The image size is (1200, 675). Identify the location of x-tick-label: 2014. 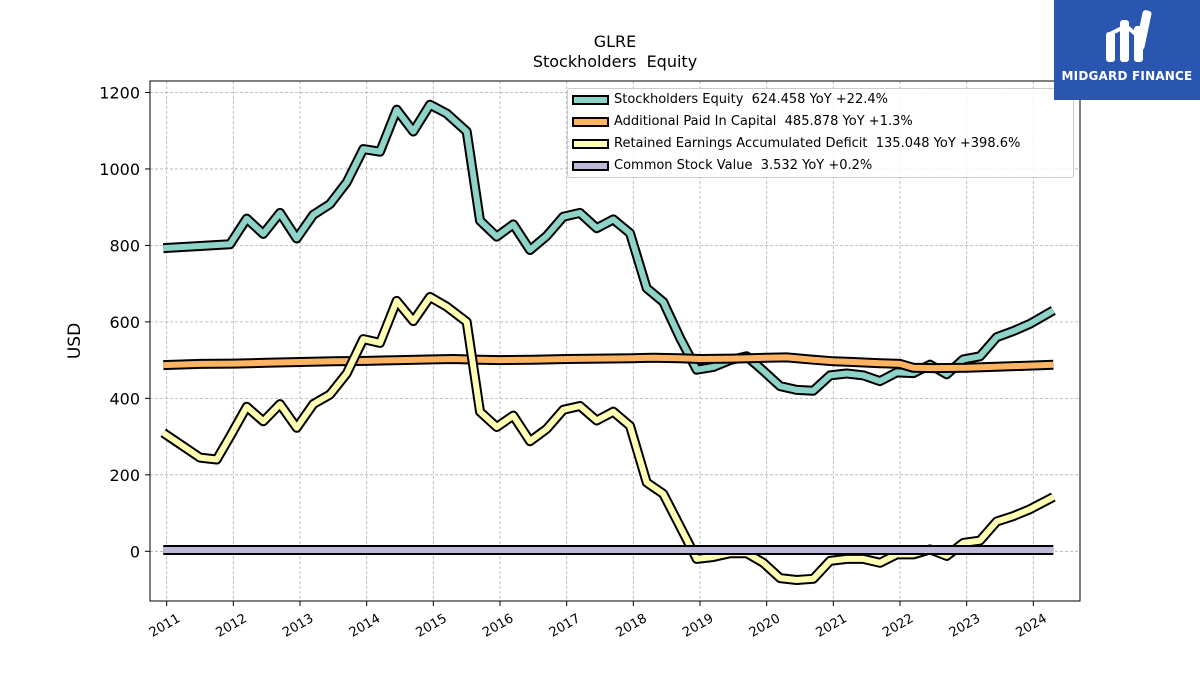
(365, 626).